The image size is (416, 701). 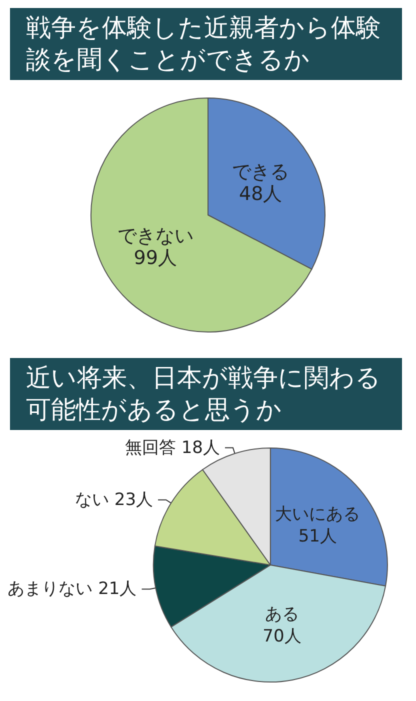 I want to click on data-label: 70人, so click(x=282, y=636).